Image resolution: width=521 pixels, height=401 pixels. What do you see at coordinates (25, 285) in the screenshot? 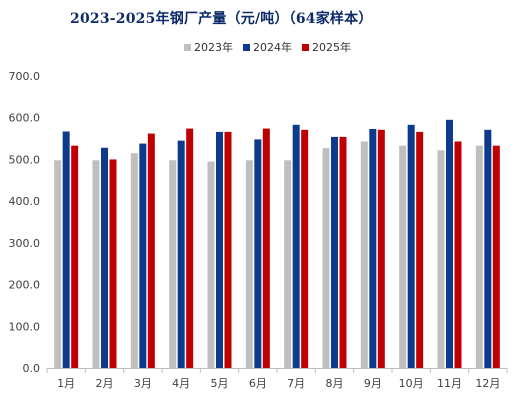
I see `y-tick-label: 200.0` at bounding box center [25, 285].